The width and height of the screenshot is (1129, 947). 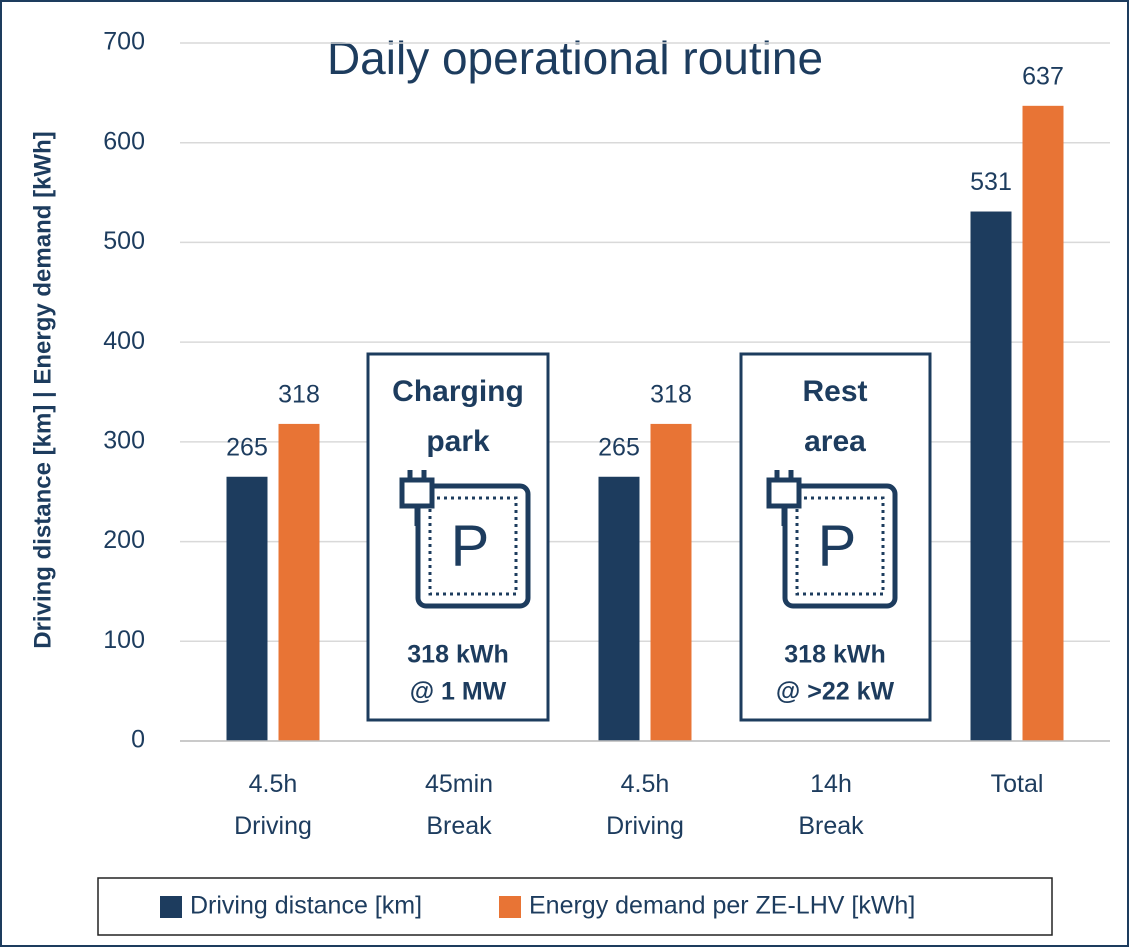 What do you see at coordinates (834, 391) in the screenshot?
I see `annotation-heading: Rest` at bounding box center [834, 391].